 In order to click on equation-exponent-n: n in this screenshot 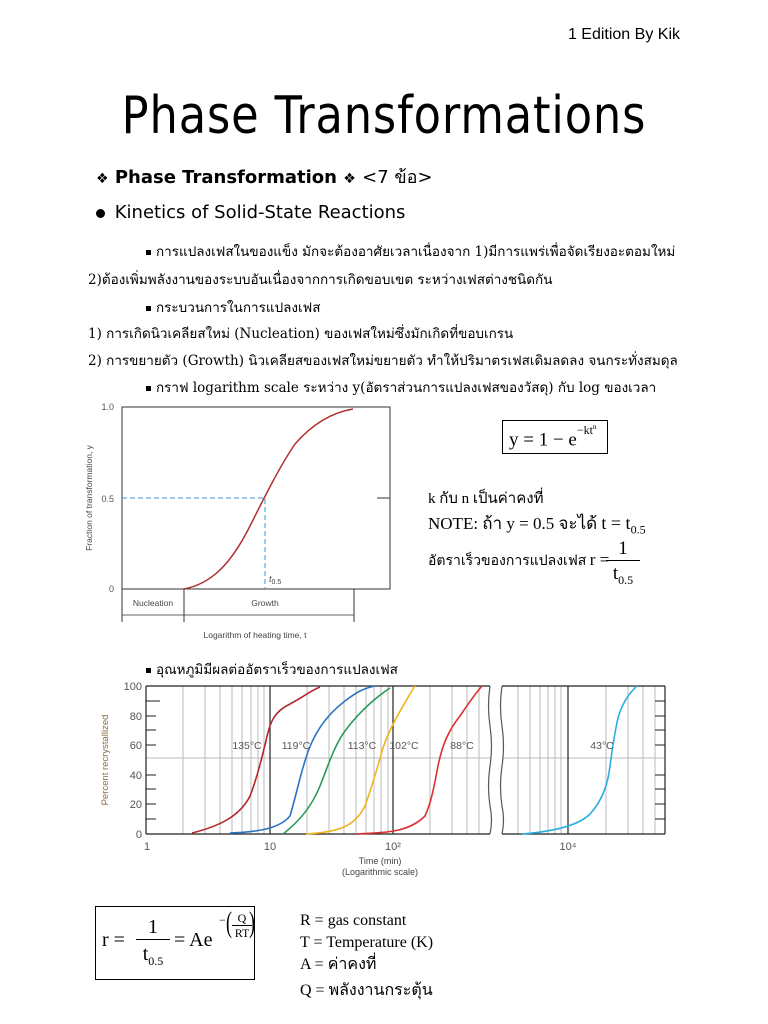, I will do `click(594, 427)`.